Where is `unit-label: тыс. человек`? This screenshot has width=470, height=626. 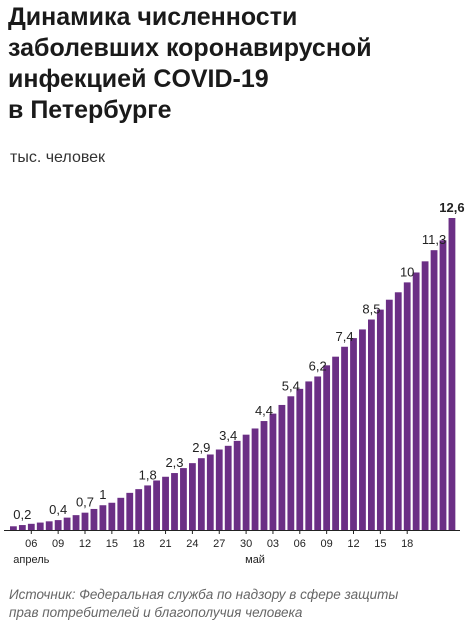
unit-label: тыс. человек is located at coordinates (58, 157).